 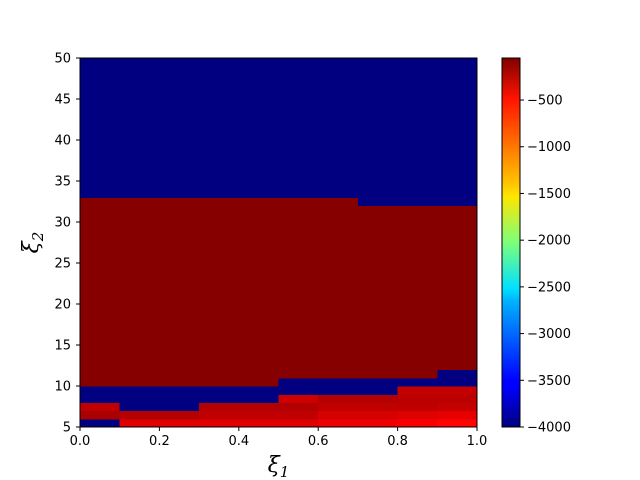 What do you see at coordinates (545, 265) in the screenshot?
I see `colorbar-ticks: −4000 −3500 −3000 −2500 −2000 −1500 −1000 −500` at bounding box center [545, 265].